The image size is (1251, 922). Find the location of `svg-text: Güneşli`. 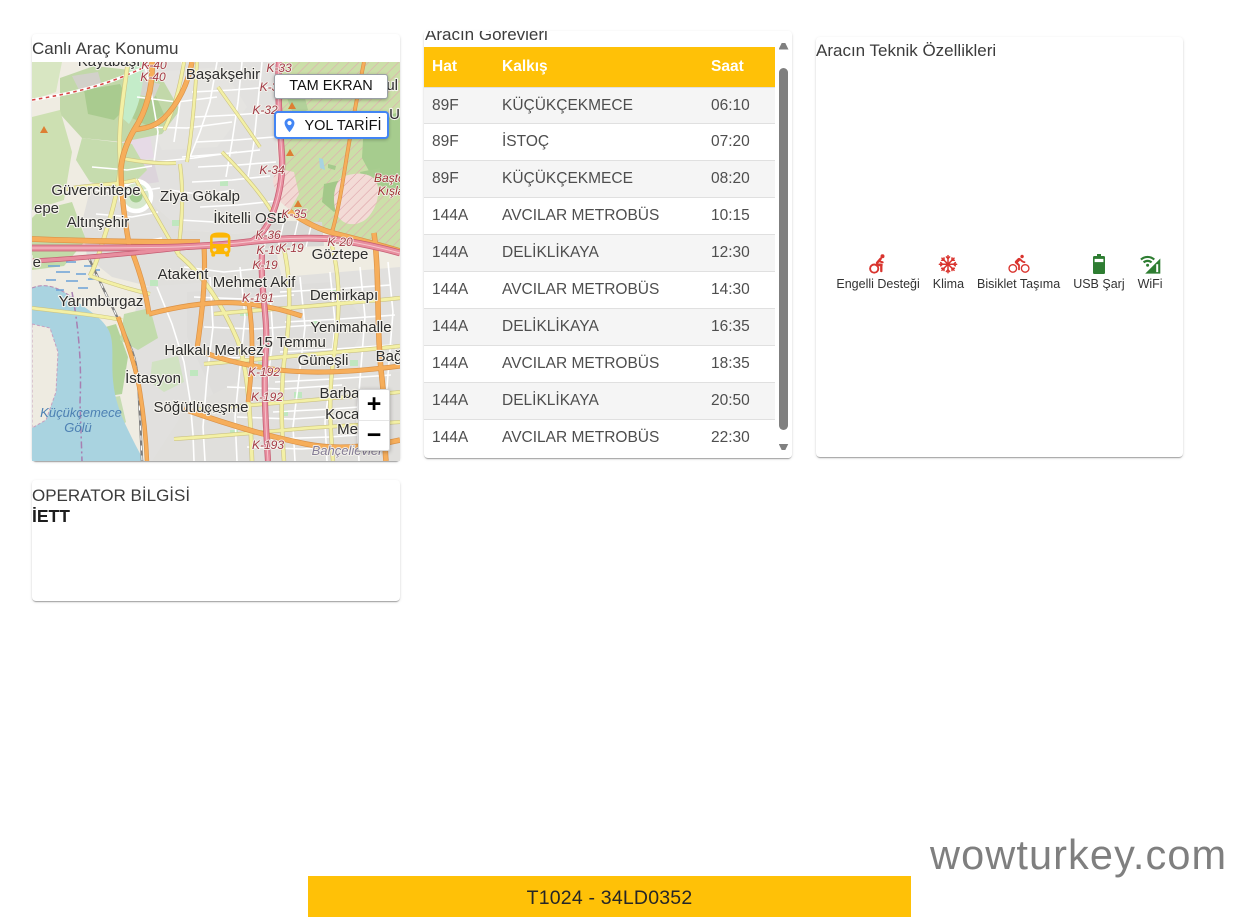

svg-text: Güneşli is located at coordinates (323, 360).